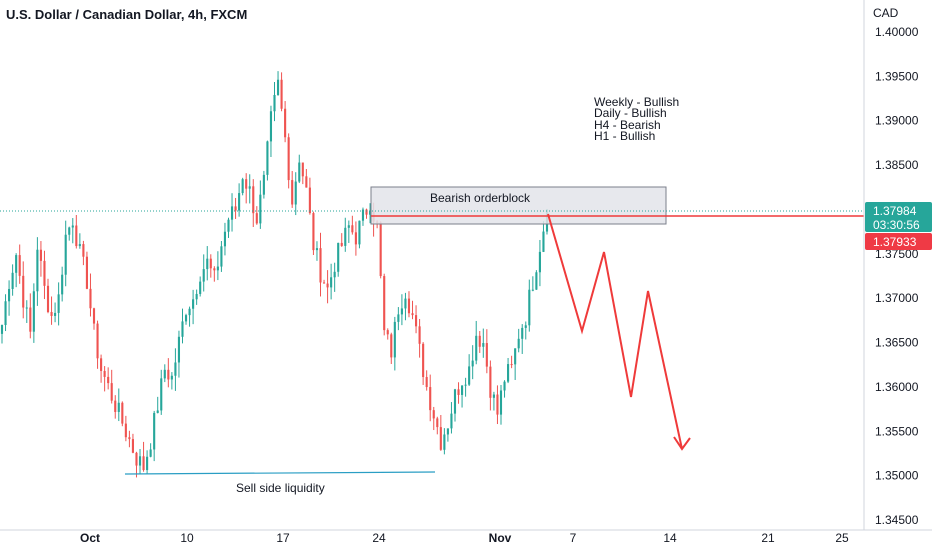 The height and width of the screenshot is (550, 932). Describe the element at coordinates (897, 121) in the screenshot. I see `price-tick-label: 1.39000` at that location.